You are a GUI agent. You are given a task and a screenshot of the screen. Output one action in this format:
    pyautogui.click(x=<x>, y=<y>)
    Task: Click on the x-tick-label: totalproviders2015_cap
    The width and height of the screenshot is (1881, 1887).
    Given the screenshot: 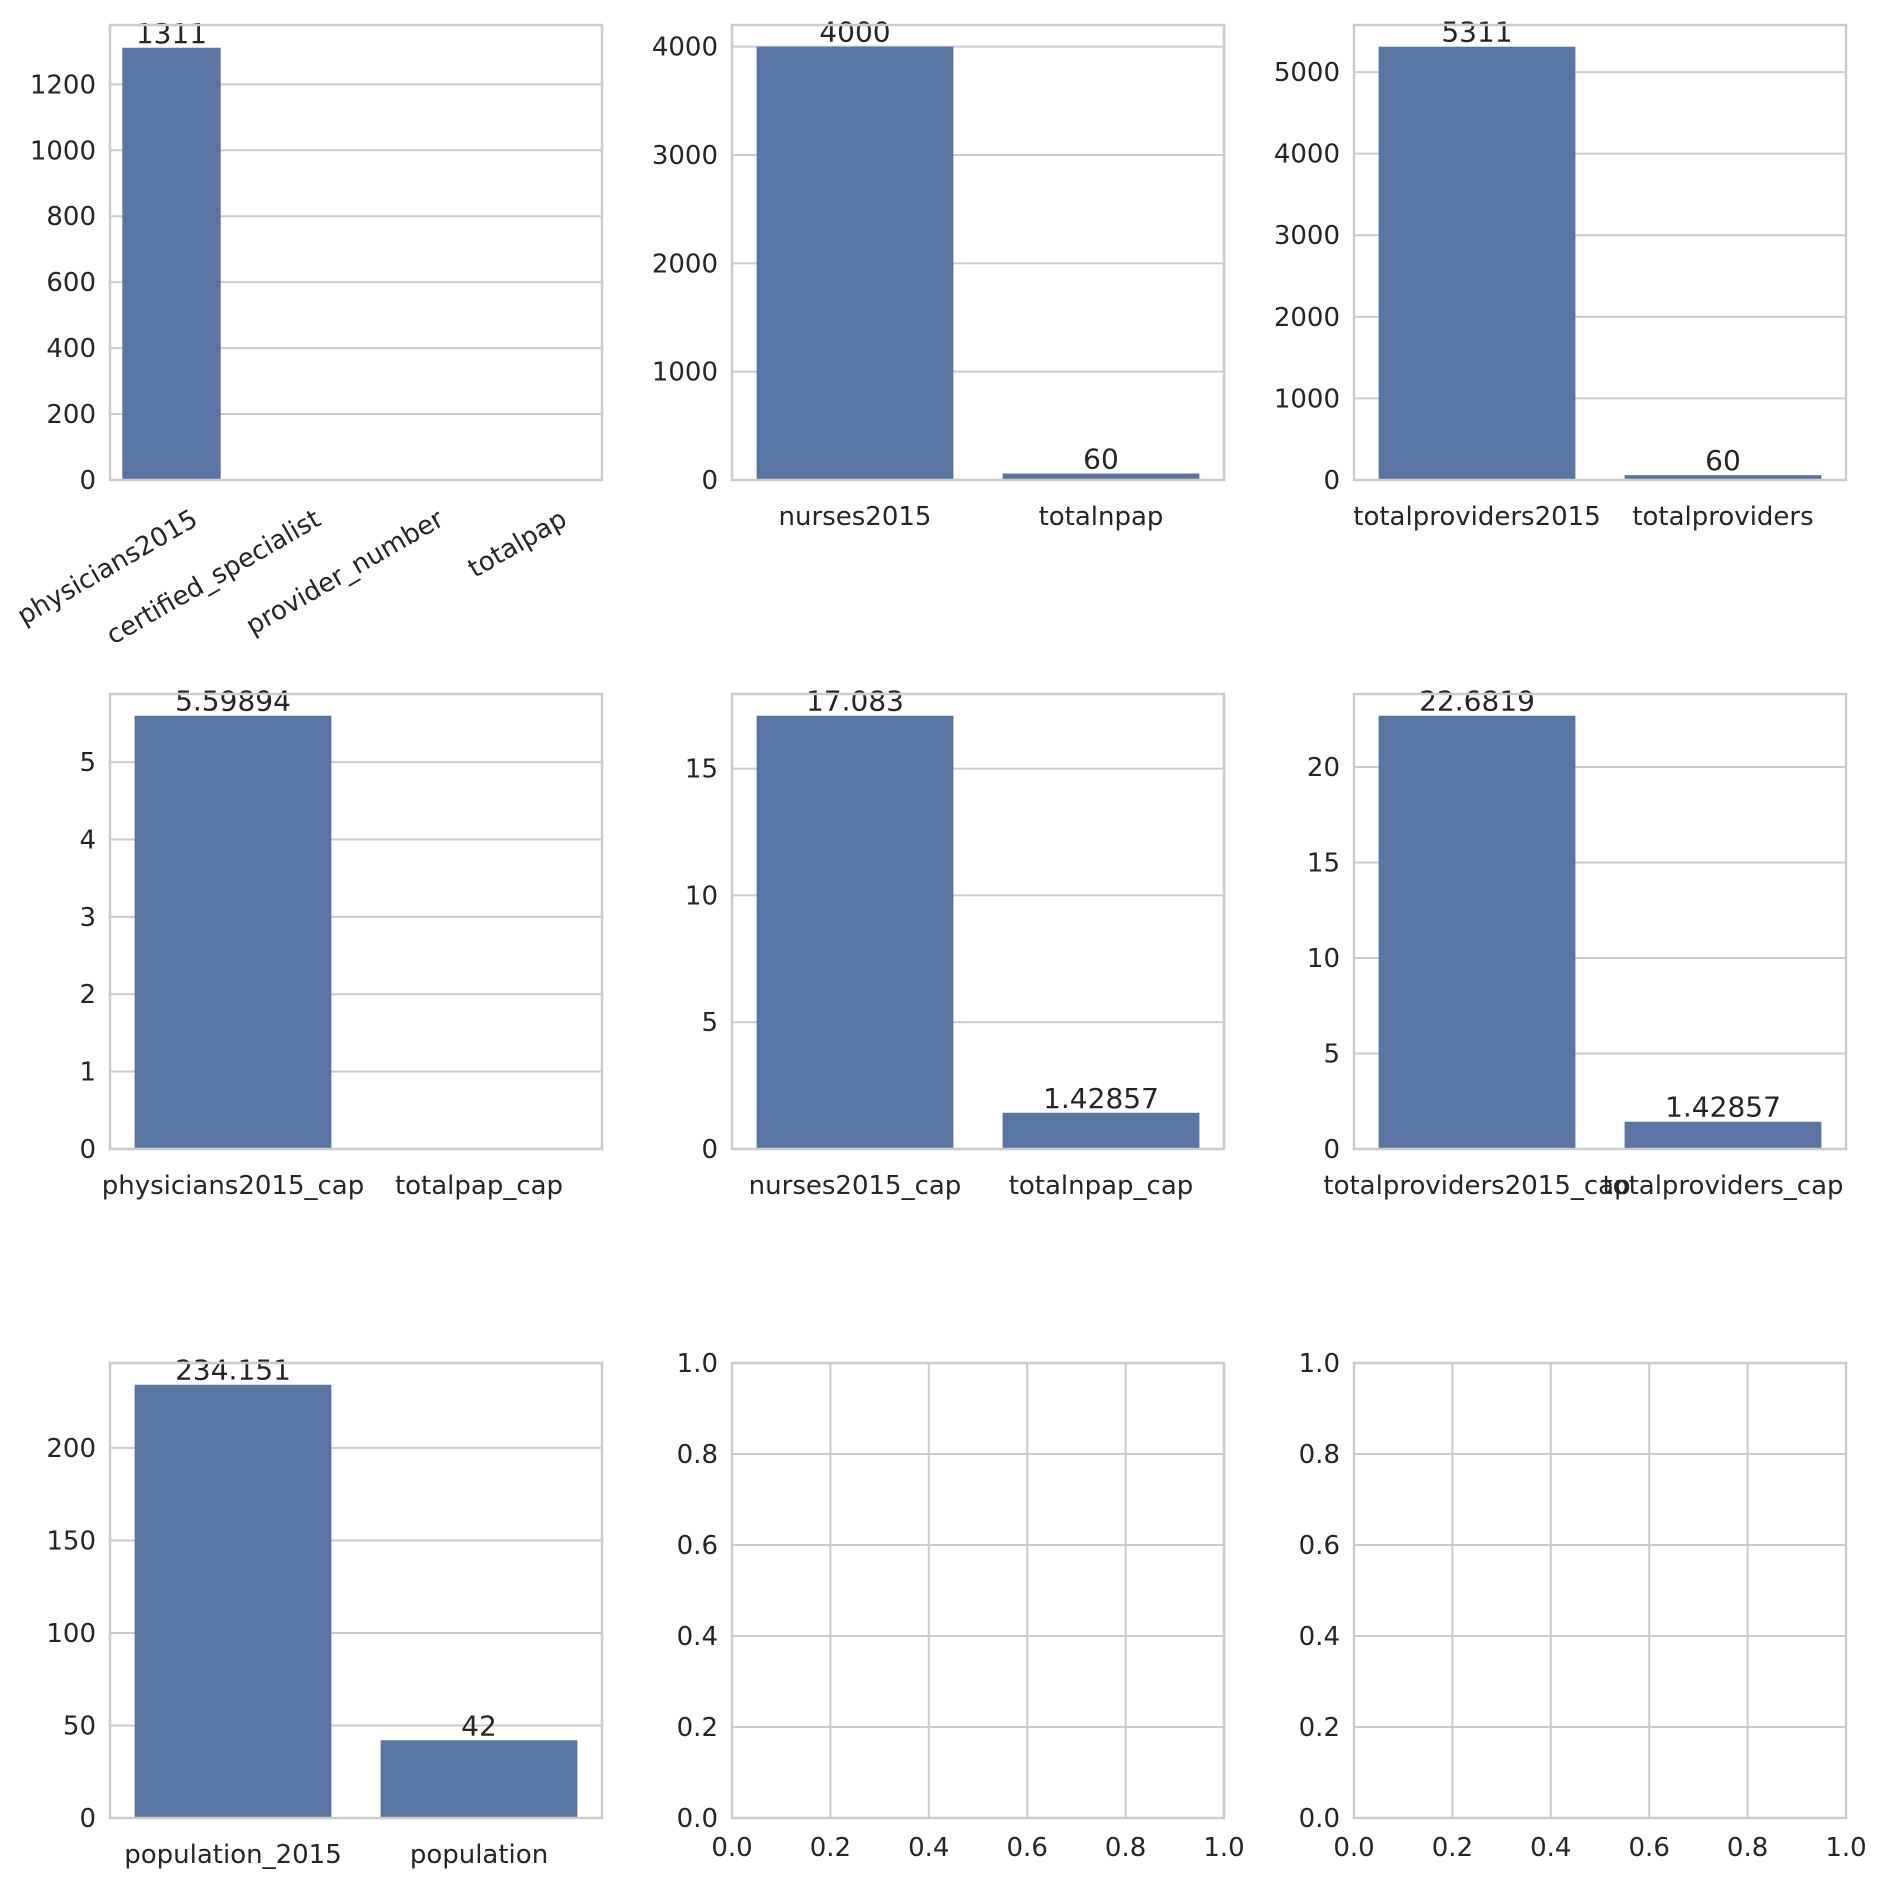 What is the action you would take?
    pyautogui.click(x=1476, y=1186)
    